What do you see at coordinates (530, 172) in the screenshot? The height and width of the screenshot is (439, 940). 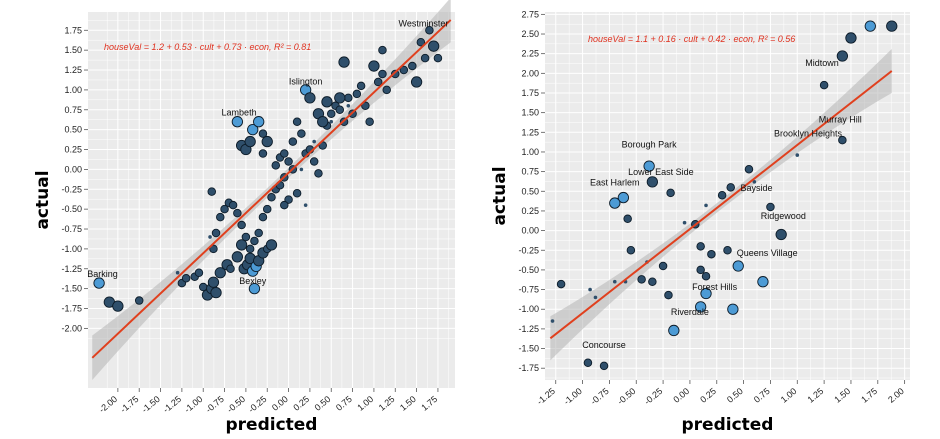 I see `y-tick-label: 0.75` at bounding box center [530, 172].